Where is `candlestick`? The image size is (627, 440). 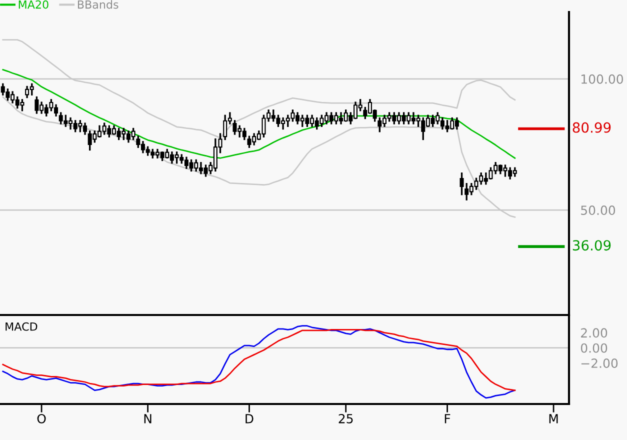 candlestick is located at coordinates (462, 184).